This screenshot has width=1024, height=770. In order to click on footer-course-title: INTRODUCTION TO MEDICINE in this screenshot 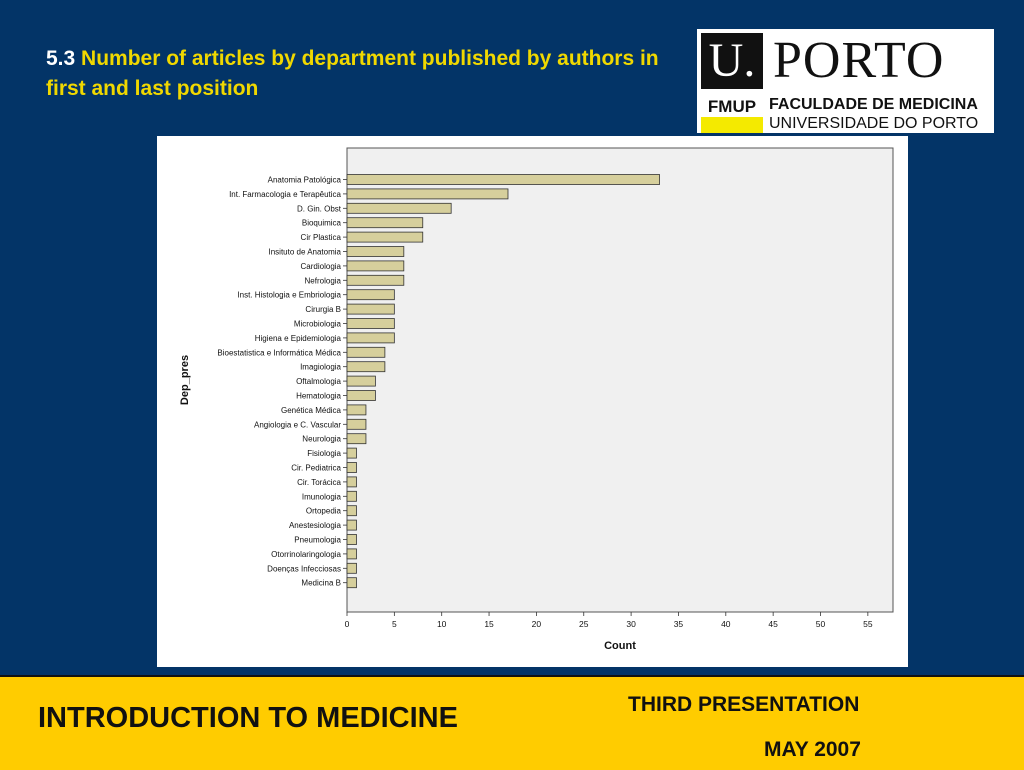, I will do `click(248, 718)`.